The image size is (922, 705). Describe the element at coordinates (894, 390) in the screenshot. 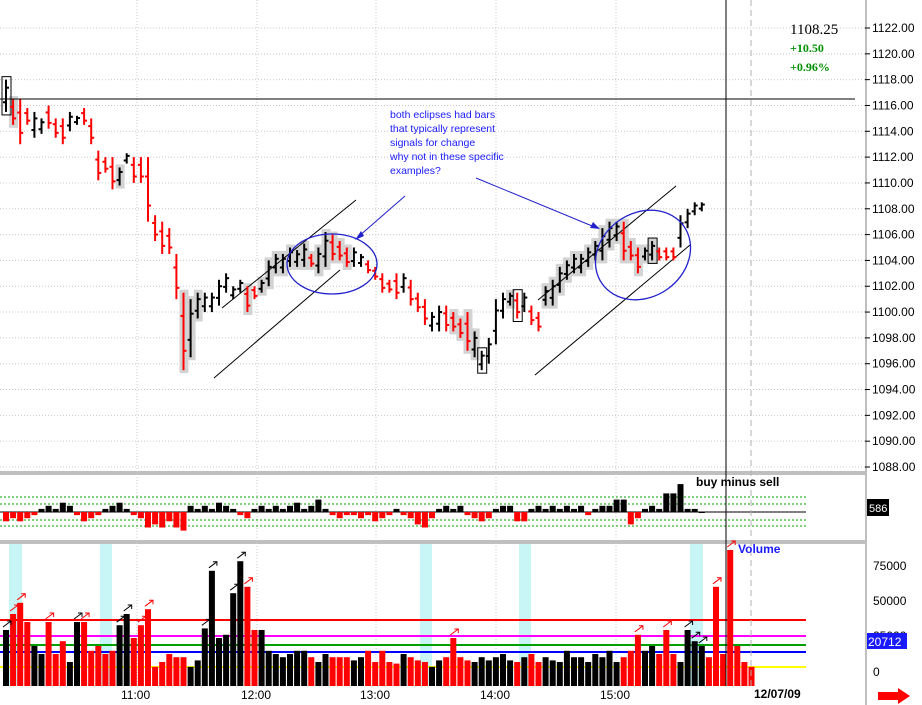

I see `price-tick-label: 1094.00` at that location.